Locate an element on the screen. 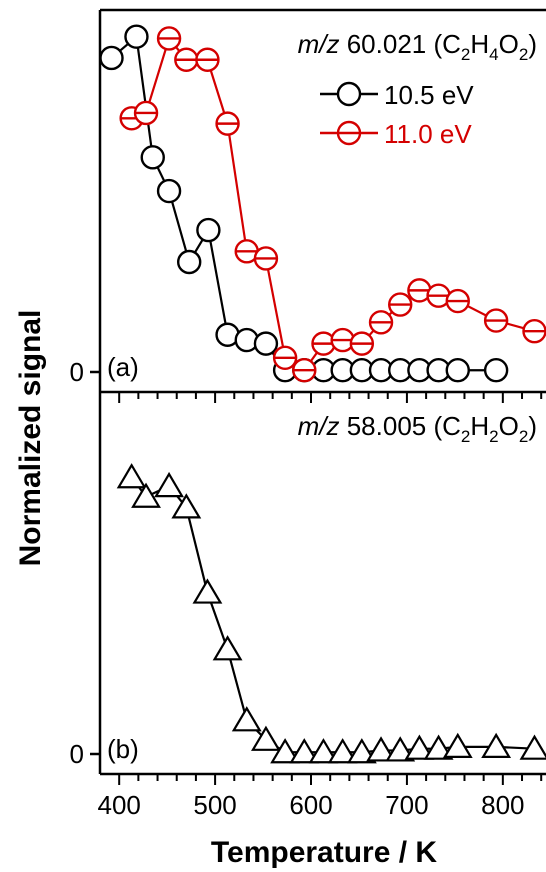  panel-title: m/z 58.005 (C2H2O2) is located at coordinates (417, 428).